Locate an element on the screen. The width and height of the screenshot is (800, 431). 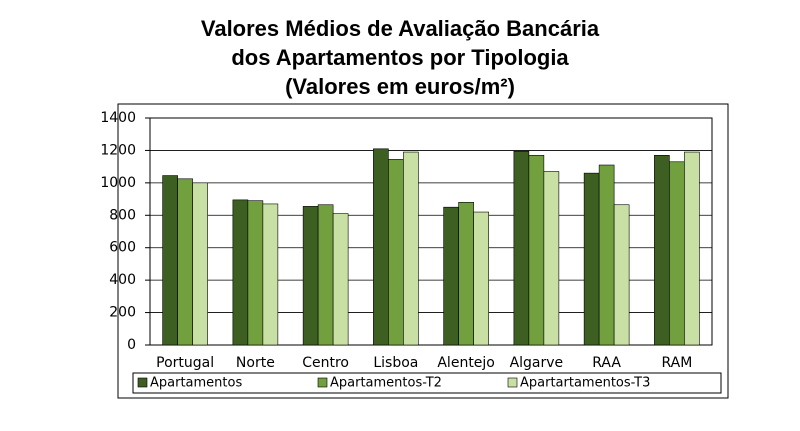
y-tick-label: 0 is located at coordinates (131, 345).